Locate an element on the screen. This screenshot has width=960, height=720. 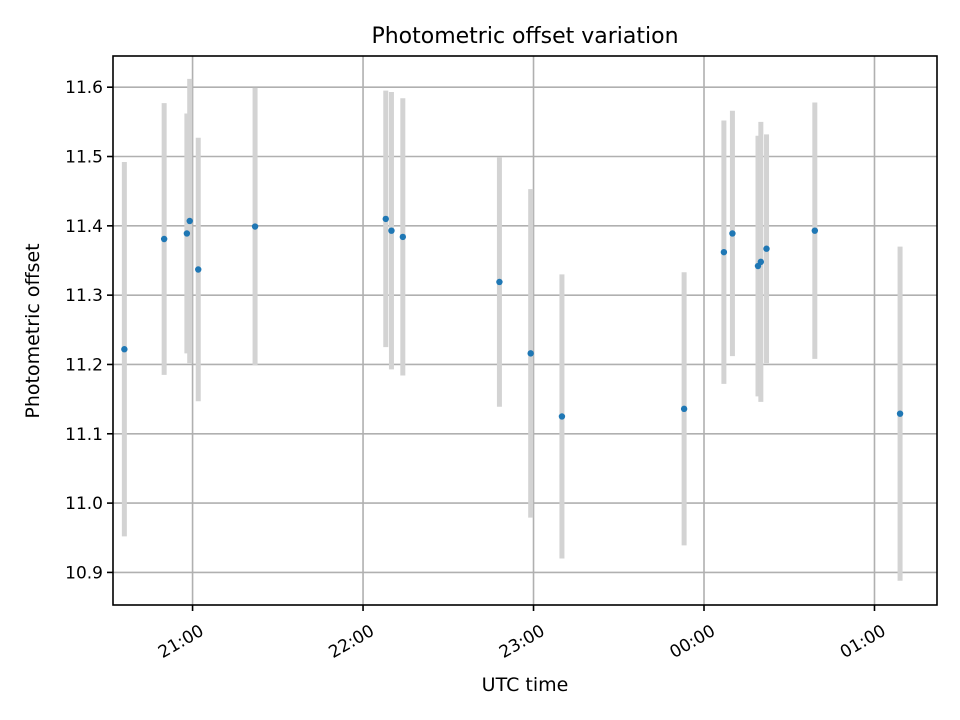
y-tick-label: 11.6 is located at coordinates (84, 88).